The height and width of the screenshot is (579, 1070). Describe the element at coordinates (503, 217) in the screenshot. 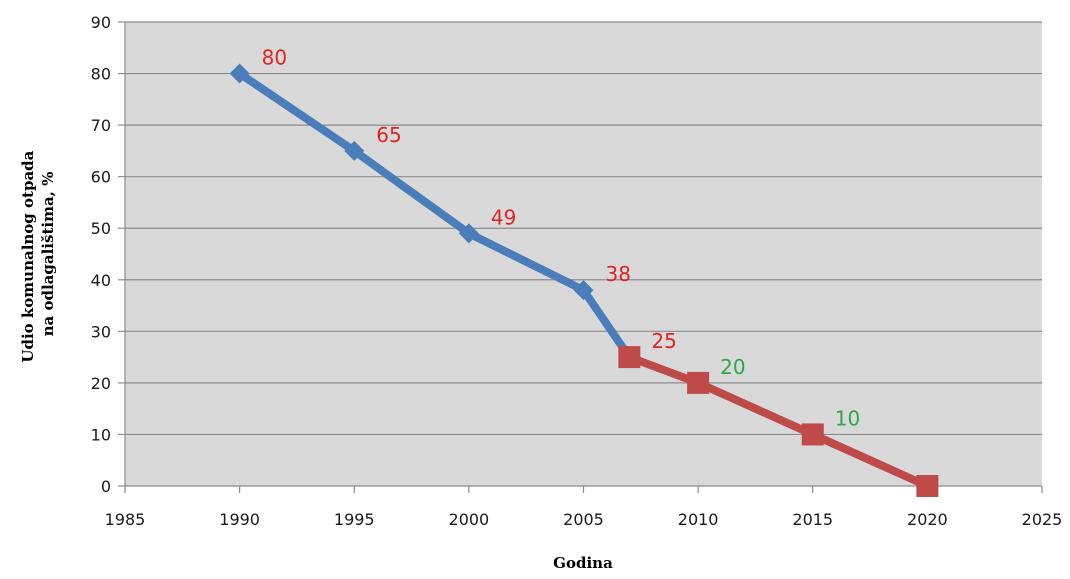

I see `data-label-2000: 49` at that location.